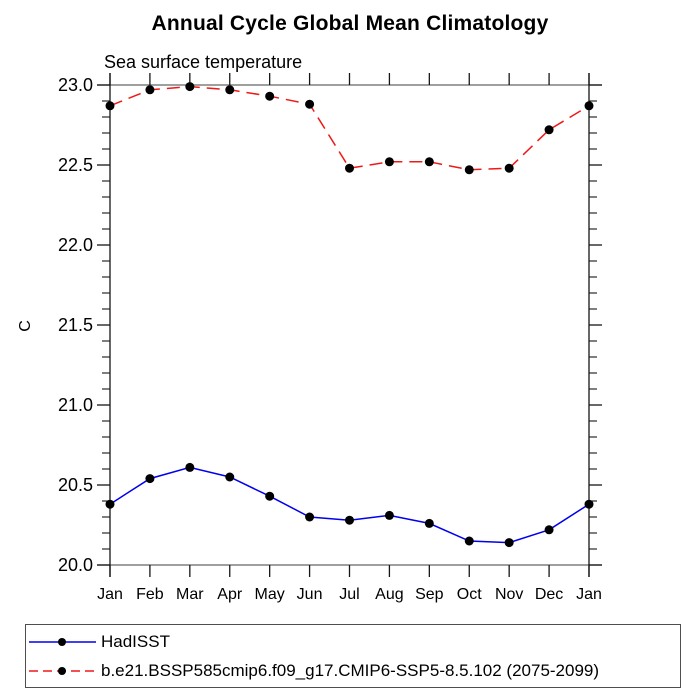 This screenshot has height=700, width=700. Describe the element at coordinates (354, 641) in the screenshot. I see `legend-item-hadisst: HadISST` at that location.